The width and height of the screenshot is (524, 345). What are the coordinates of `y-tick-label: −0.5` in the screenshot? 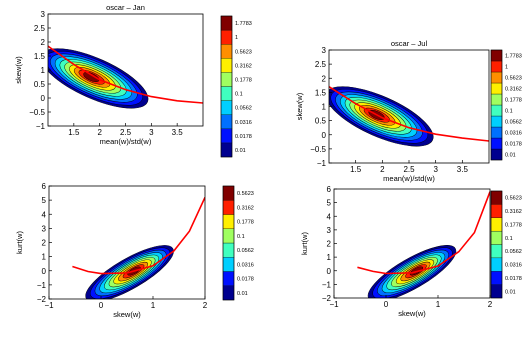 It's located at (318, 149).